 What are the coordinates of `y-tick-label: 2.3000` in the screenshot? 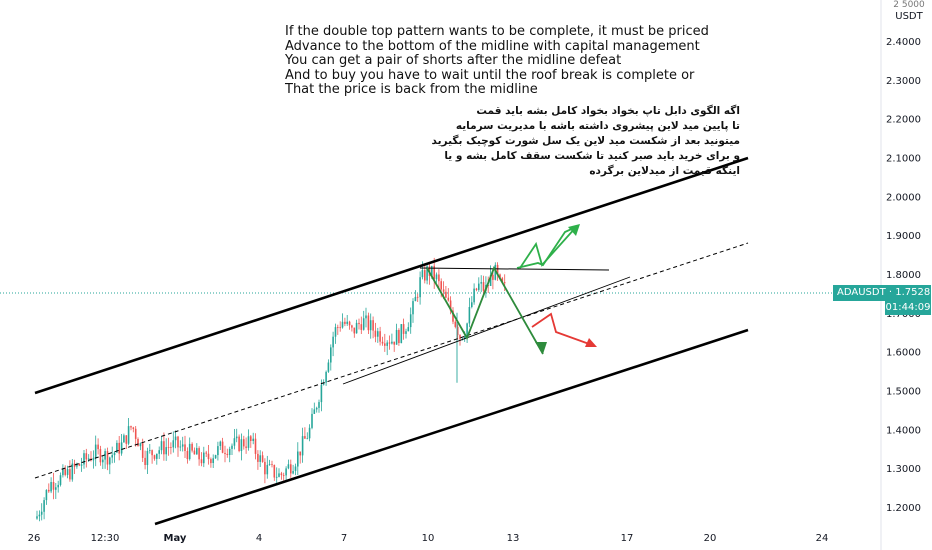 It's located at (903, 81).